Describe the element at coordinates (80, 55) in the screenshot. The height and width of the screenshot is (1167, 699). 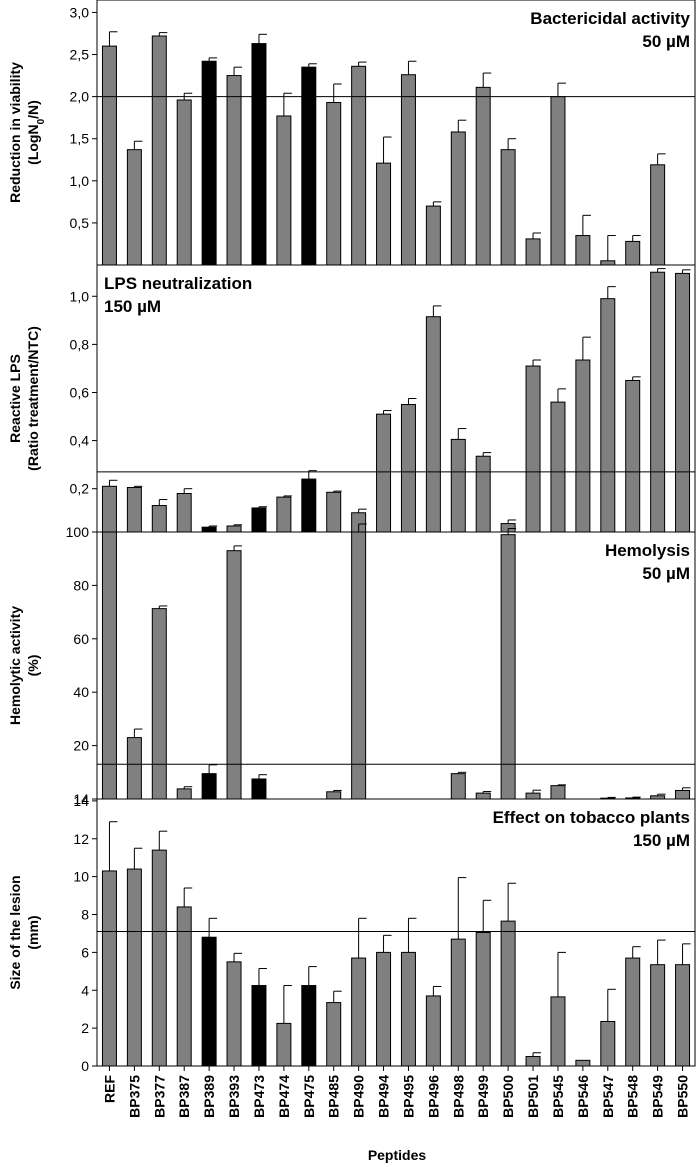
I see `y-tick-label: 2,5` at that location.